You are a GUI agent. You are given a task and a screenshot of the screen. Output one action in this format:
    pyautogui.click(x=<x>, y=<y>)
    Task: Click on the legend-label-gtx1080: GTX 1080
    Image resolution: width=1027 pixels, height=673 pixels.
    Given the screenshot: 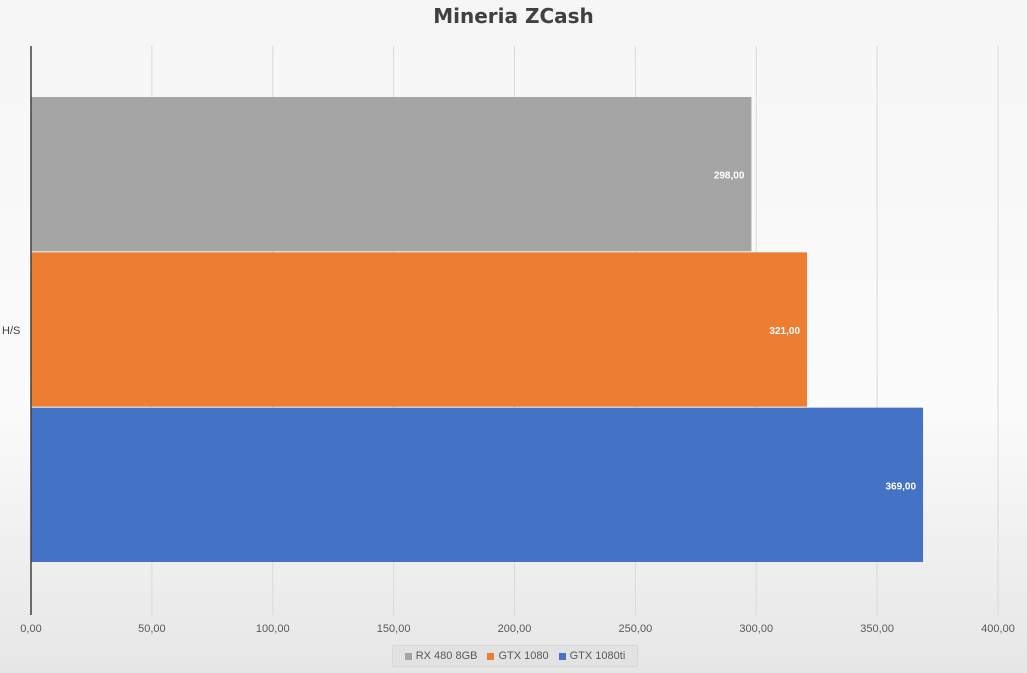 What is the action you would take?
    pyautogui.click(x=523, y=656)
    